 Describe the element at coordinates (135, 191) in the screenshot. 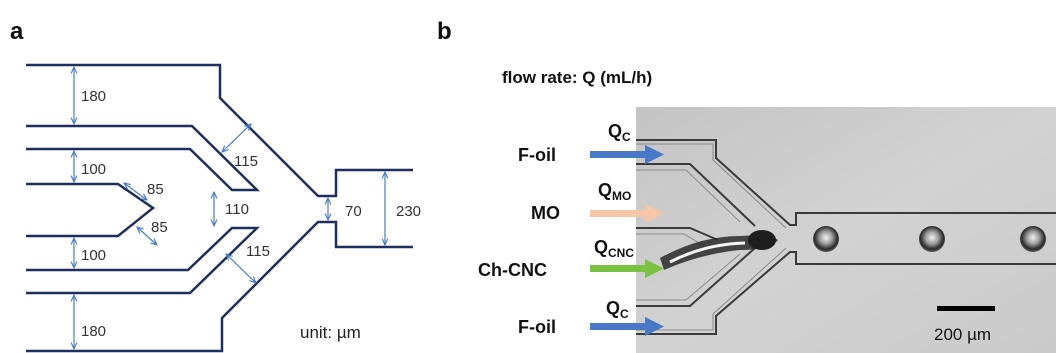

I see `dim-arrow-85-top` at that location.